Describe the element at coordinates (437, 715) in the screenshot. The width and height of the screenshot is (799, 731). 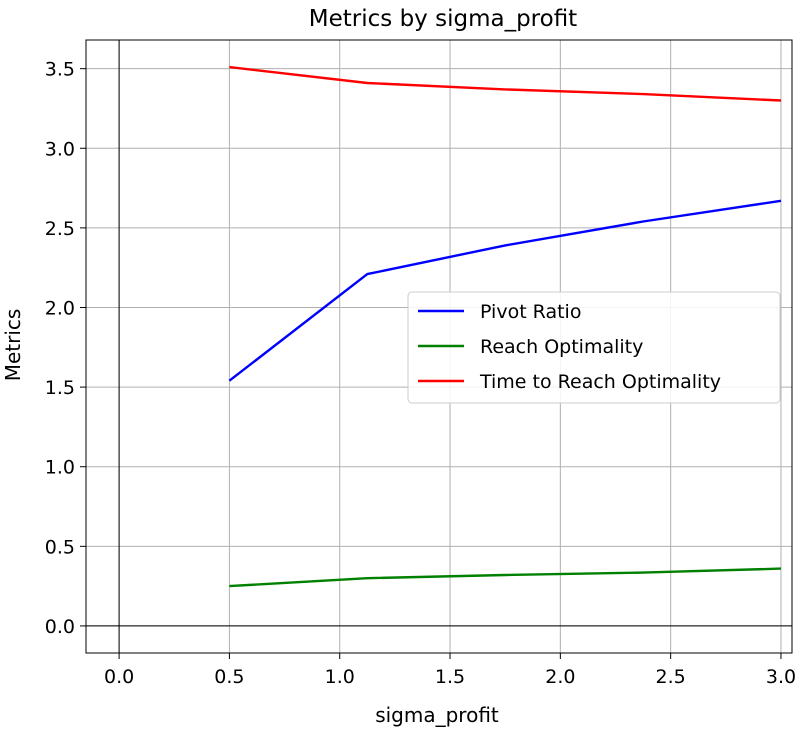
I see `x-axis-label: sigma_profit` at that location.